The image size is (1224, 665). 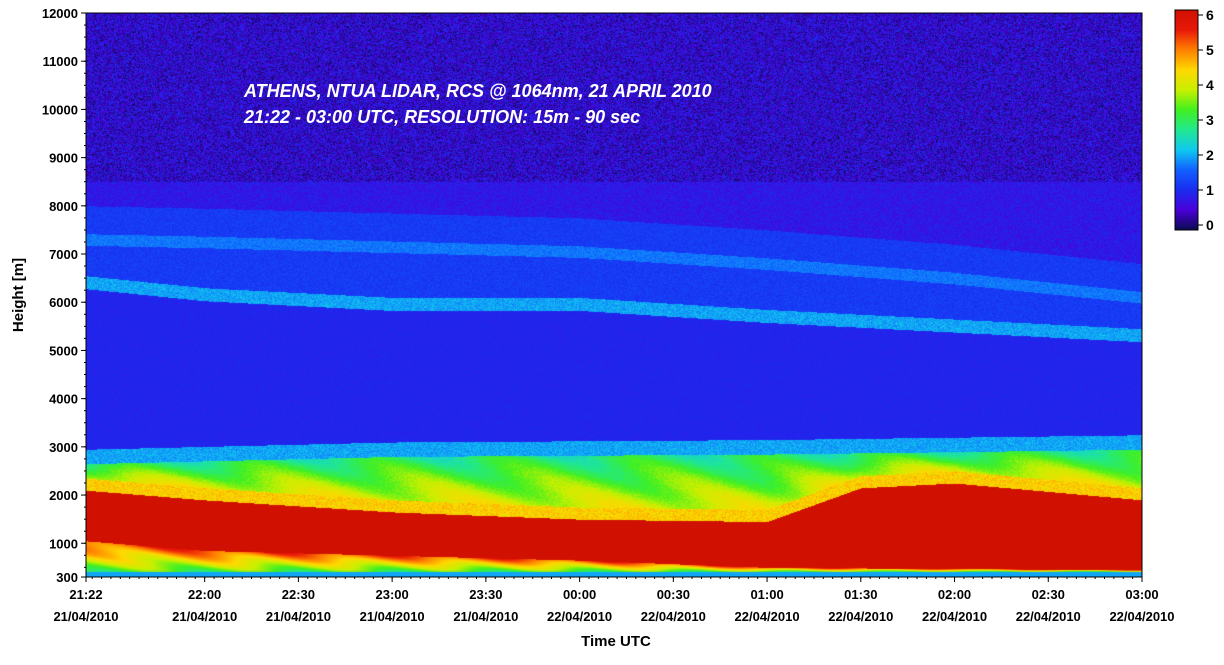 What do you see at coordinates (766, 594) in the screenshot?
I see `x-tick-time: 01:00` at bounding box center [766, 594].